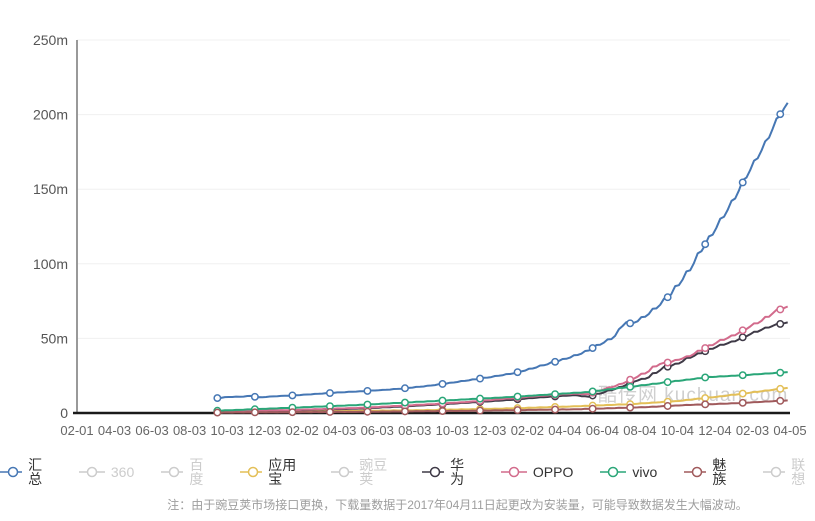 The height and width of the screenshot is (521, 815). Describe the element at coordinates (789, 472) in the screenshot. I see `legend-item-9: 联想` at that location.